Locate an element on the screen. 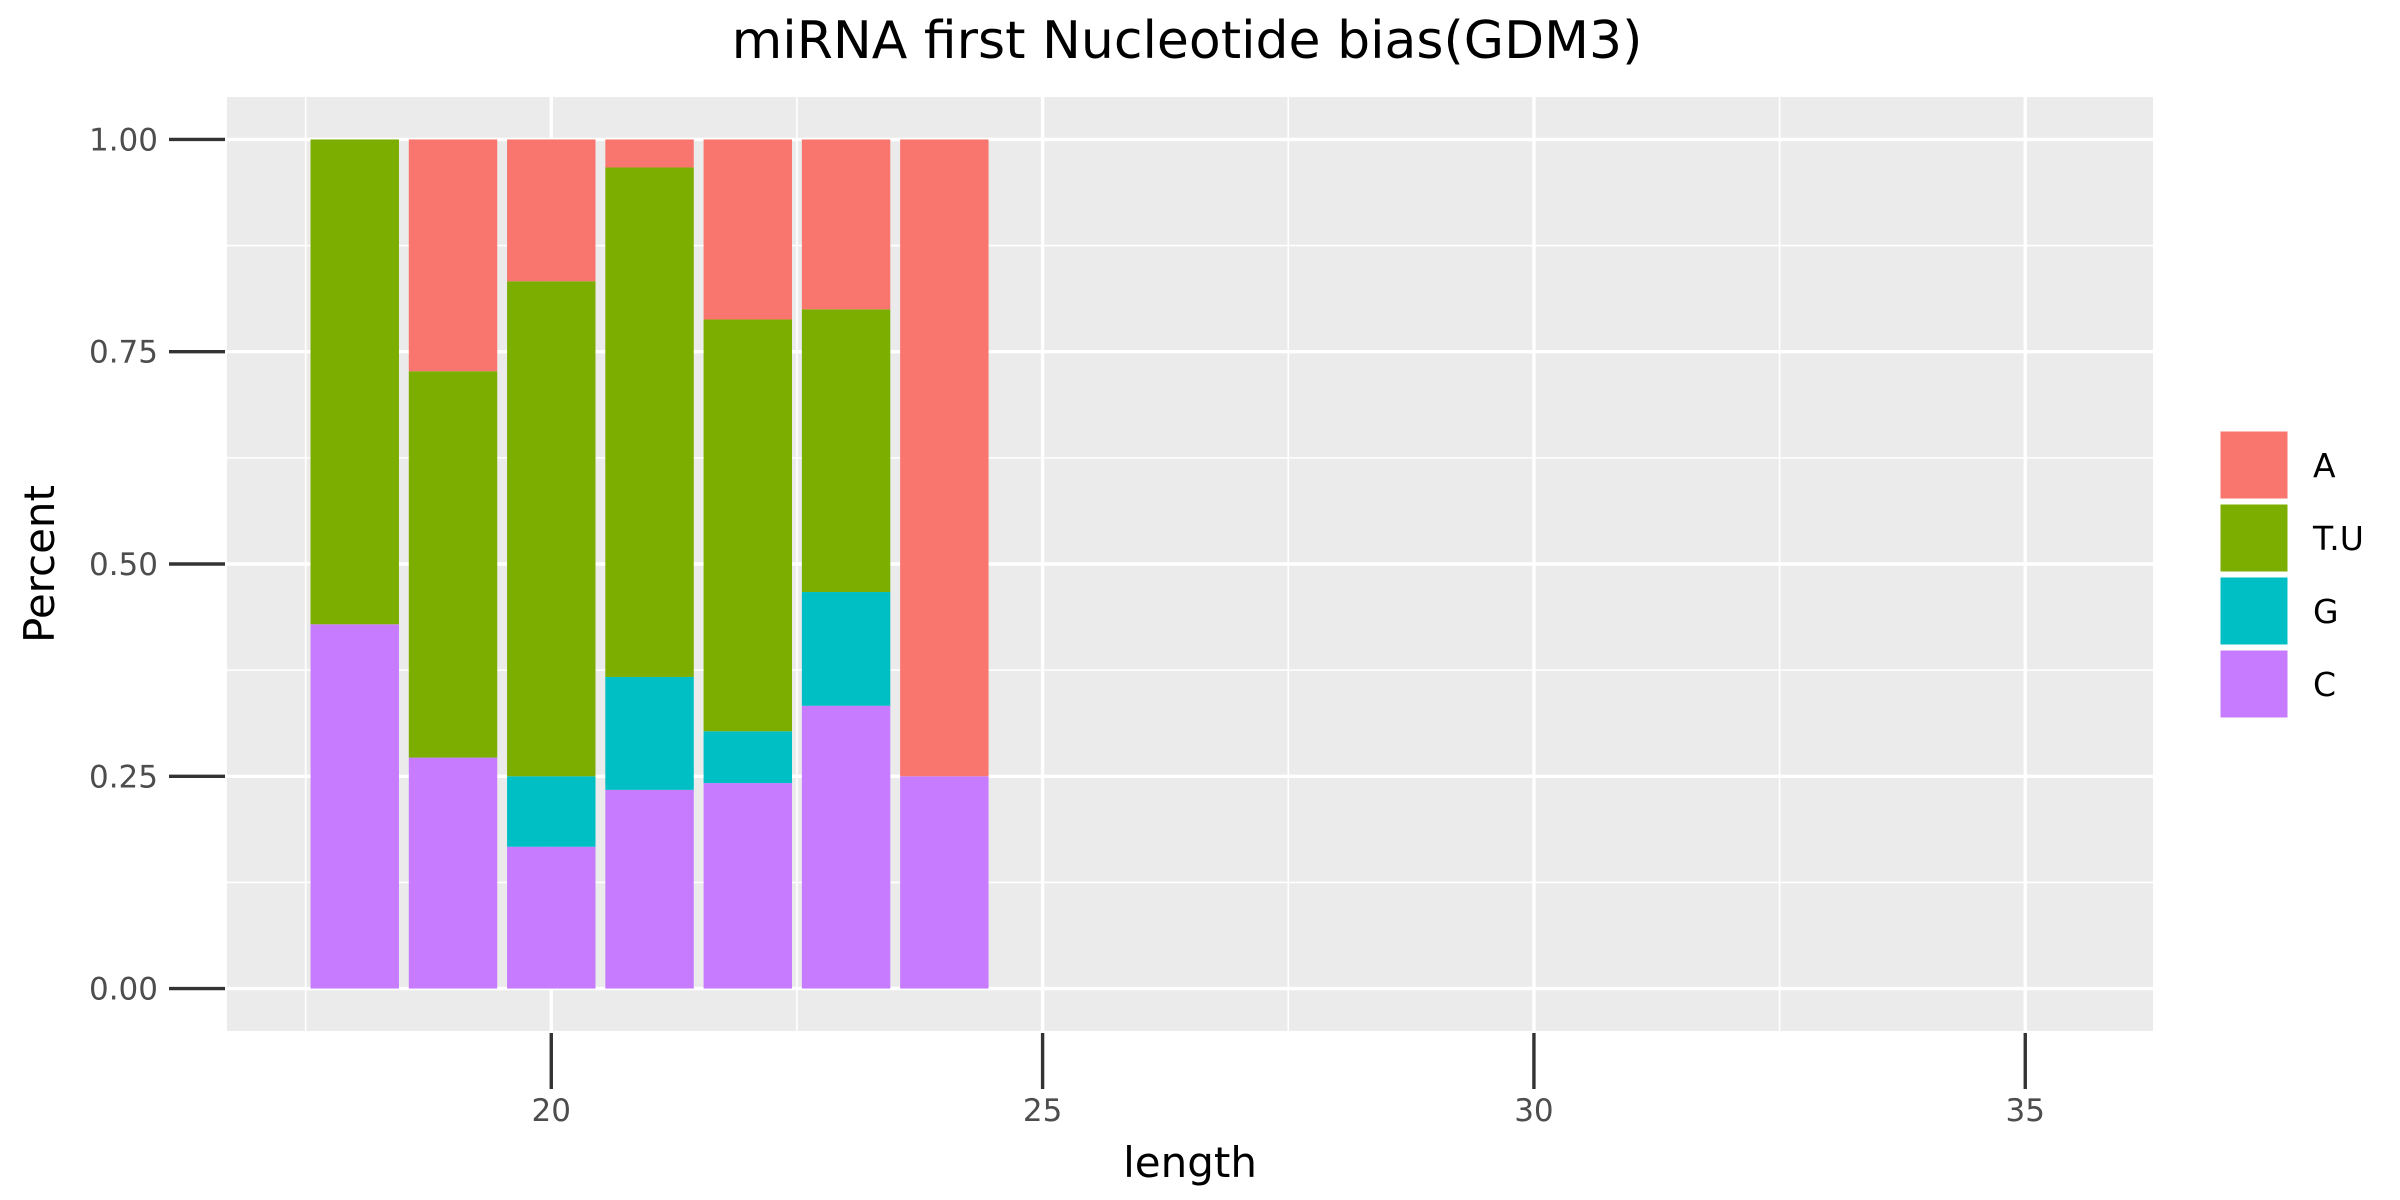  legend-label: C is located at coordinates (2324, 684).